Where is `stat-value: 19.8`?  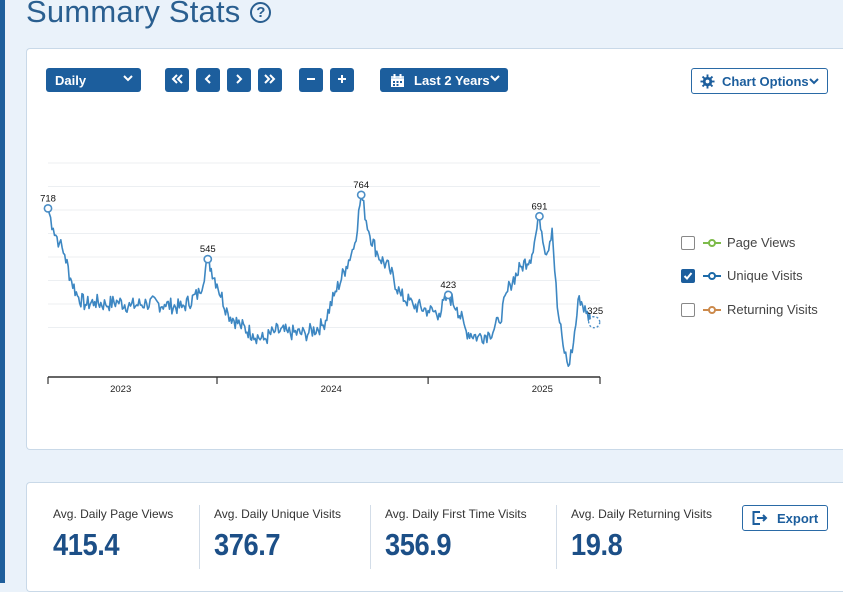 stat-value: 19.8 is located at coordinates (597, 544).